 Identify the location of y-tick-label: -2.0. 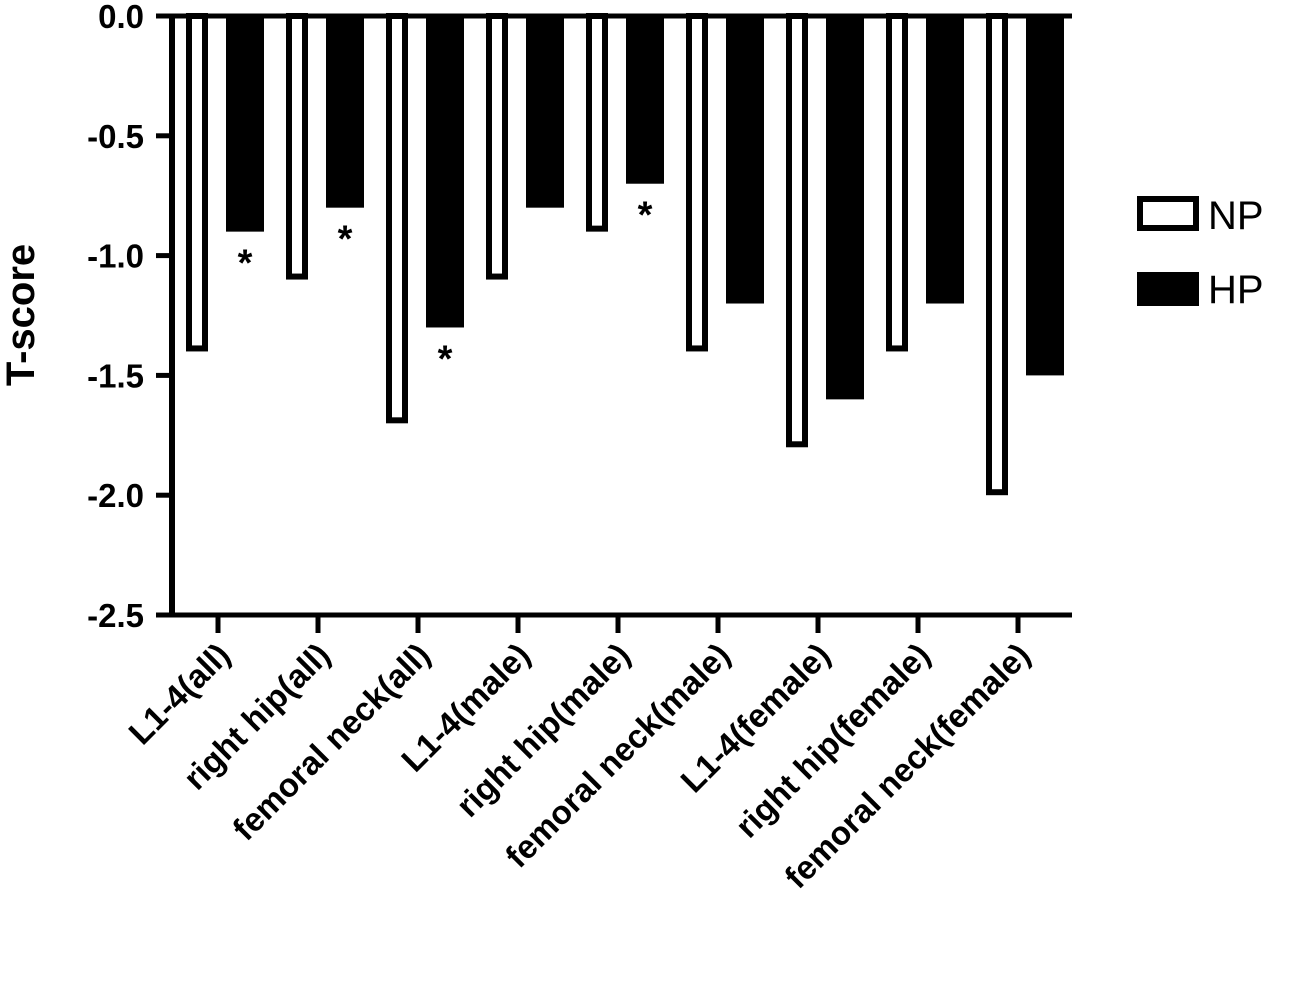
(115, 495).